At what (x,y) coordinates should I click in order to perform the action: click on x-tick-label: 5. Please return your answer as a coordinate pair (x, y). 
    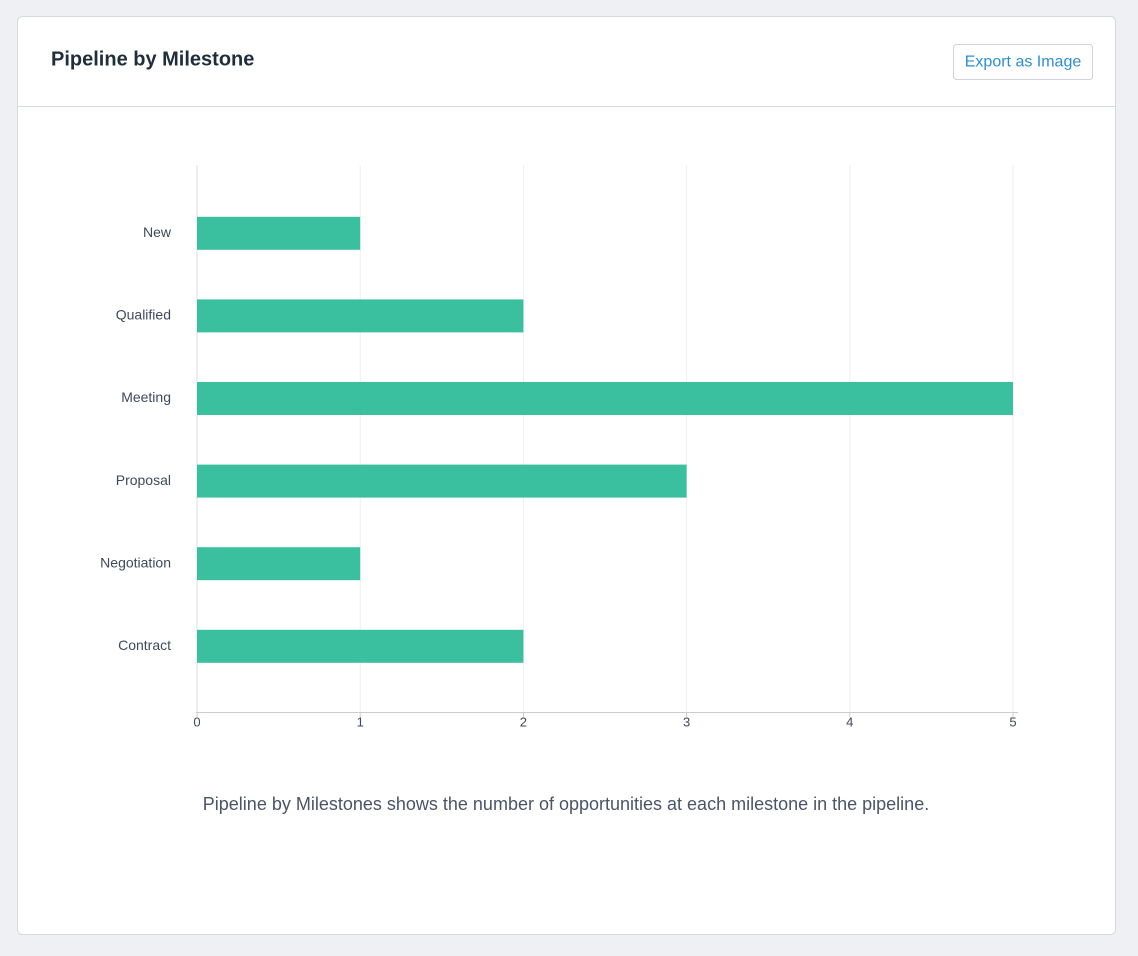
    Looking at the image, I should click on (1012, 721).